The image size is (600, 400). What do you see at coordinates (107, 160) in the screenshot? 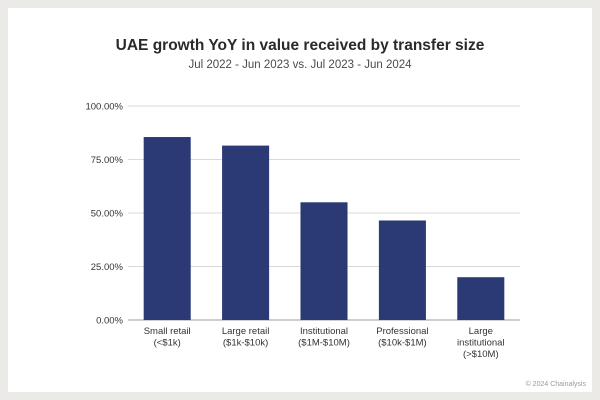
I see `y-tick-label: 75.00%` at bounding box center [107, 160].